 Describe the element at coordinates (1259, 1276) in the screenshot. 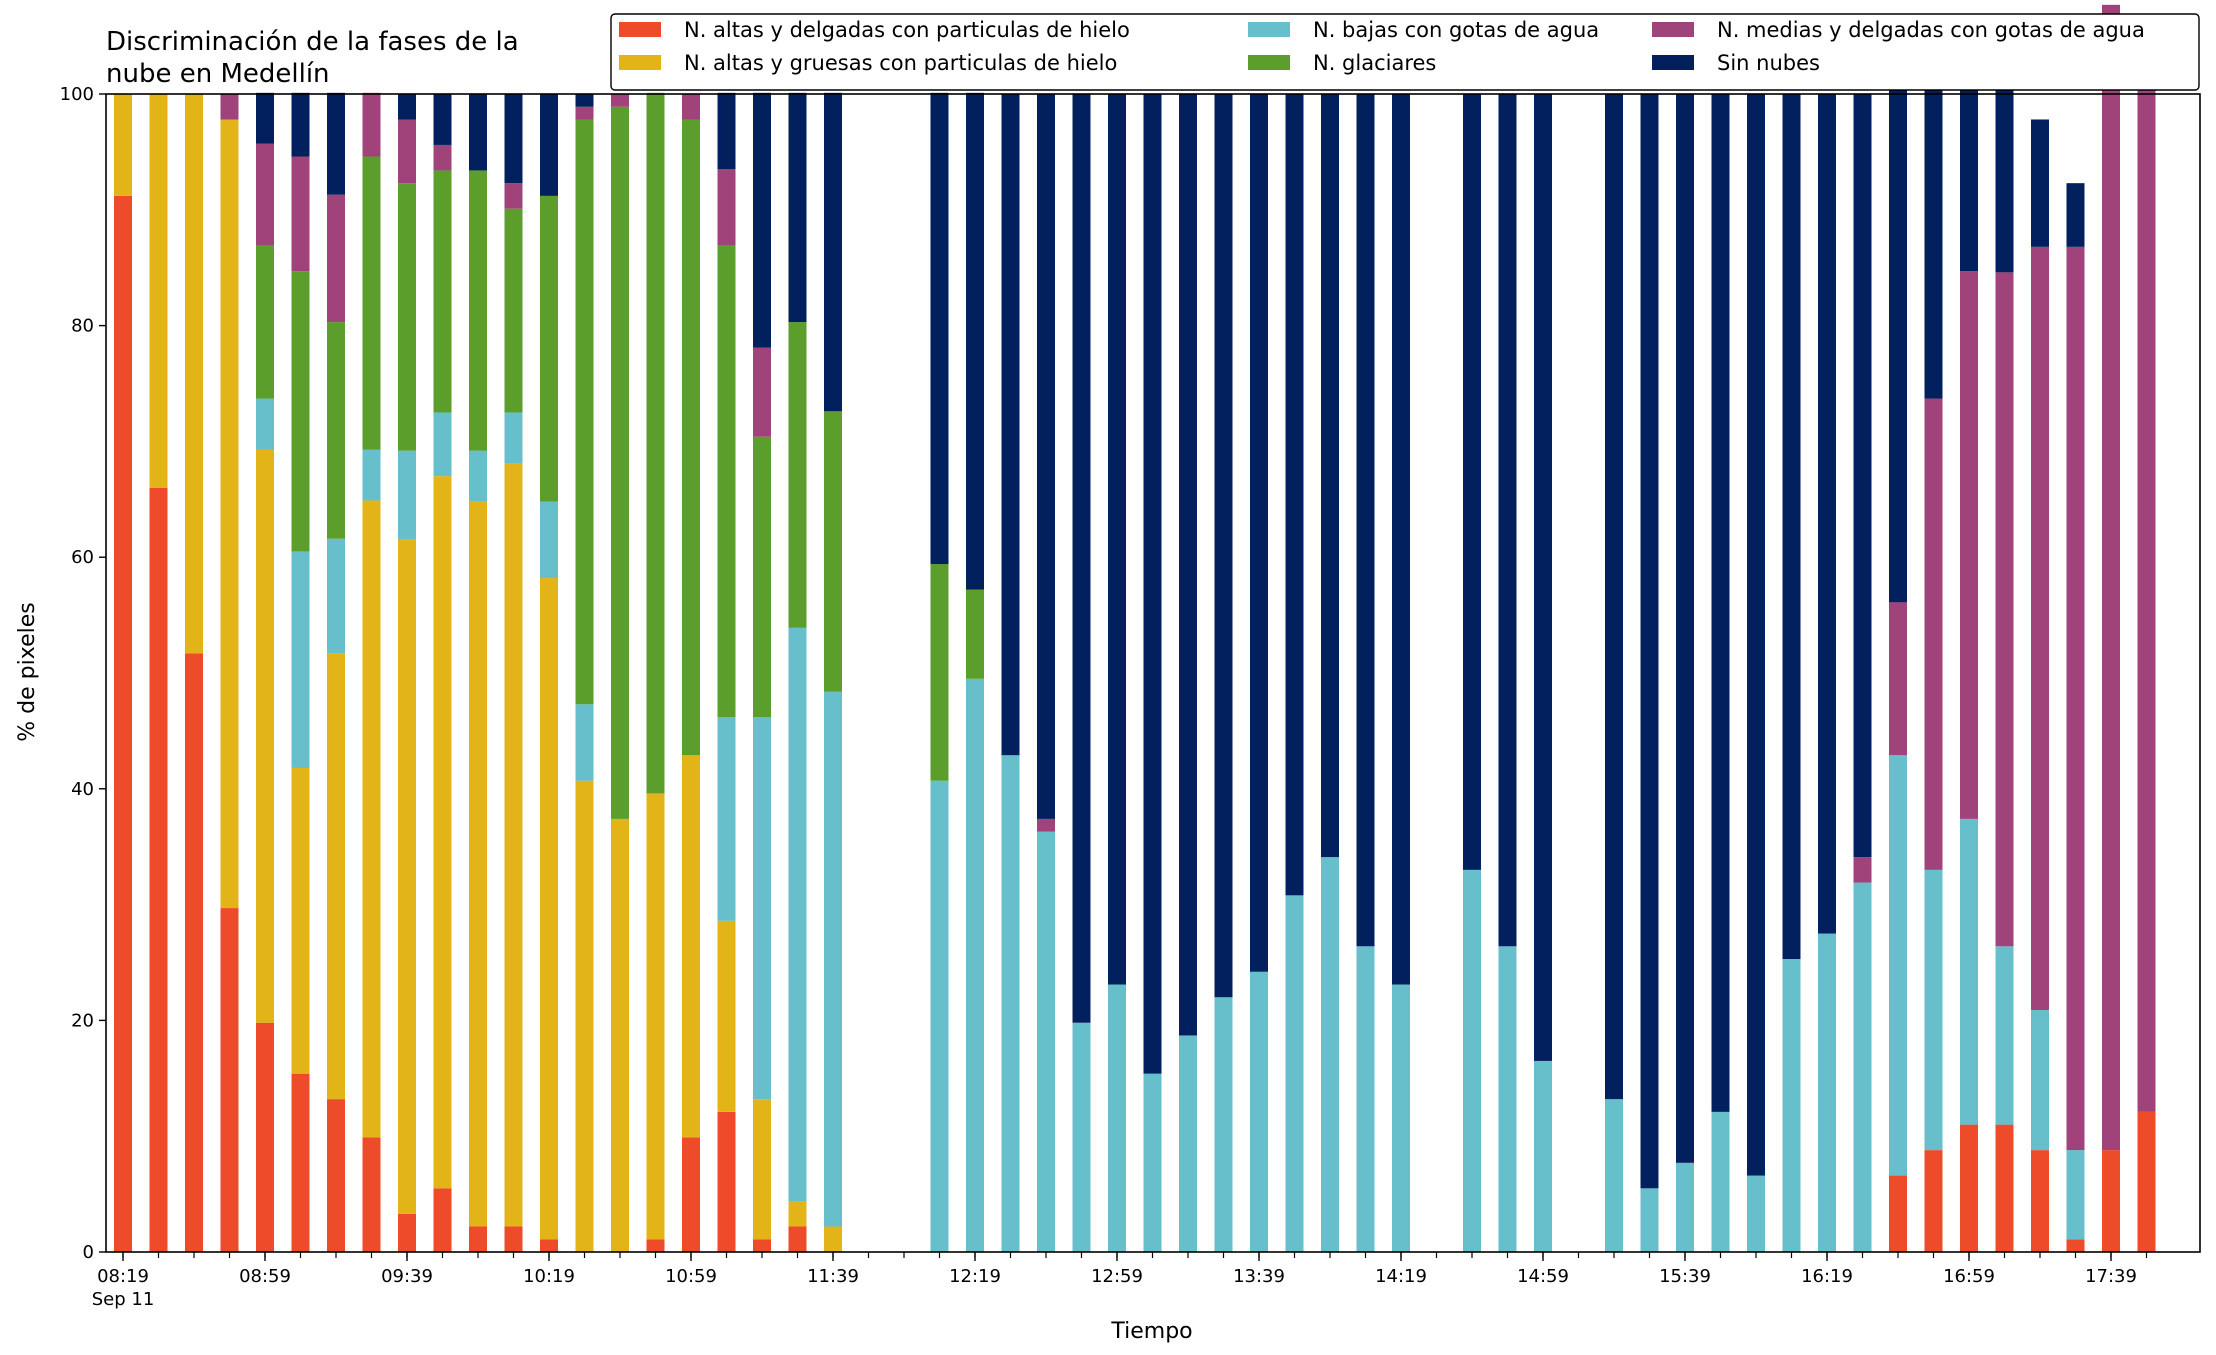

I see `x-tick-label: 13:39` at that location.